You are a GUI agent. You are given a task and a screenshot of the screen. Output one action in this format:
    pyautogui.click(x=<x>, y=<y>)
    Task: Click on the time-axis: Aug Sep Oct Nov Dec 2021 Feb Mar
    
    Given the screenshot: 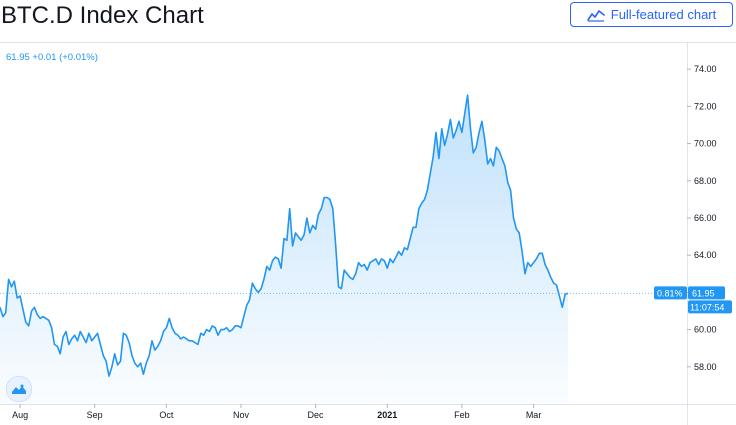 What is the action you would take?
    pyautogui.click(x=276, y=412)
    